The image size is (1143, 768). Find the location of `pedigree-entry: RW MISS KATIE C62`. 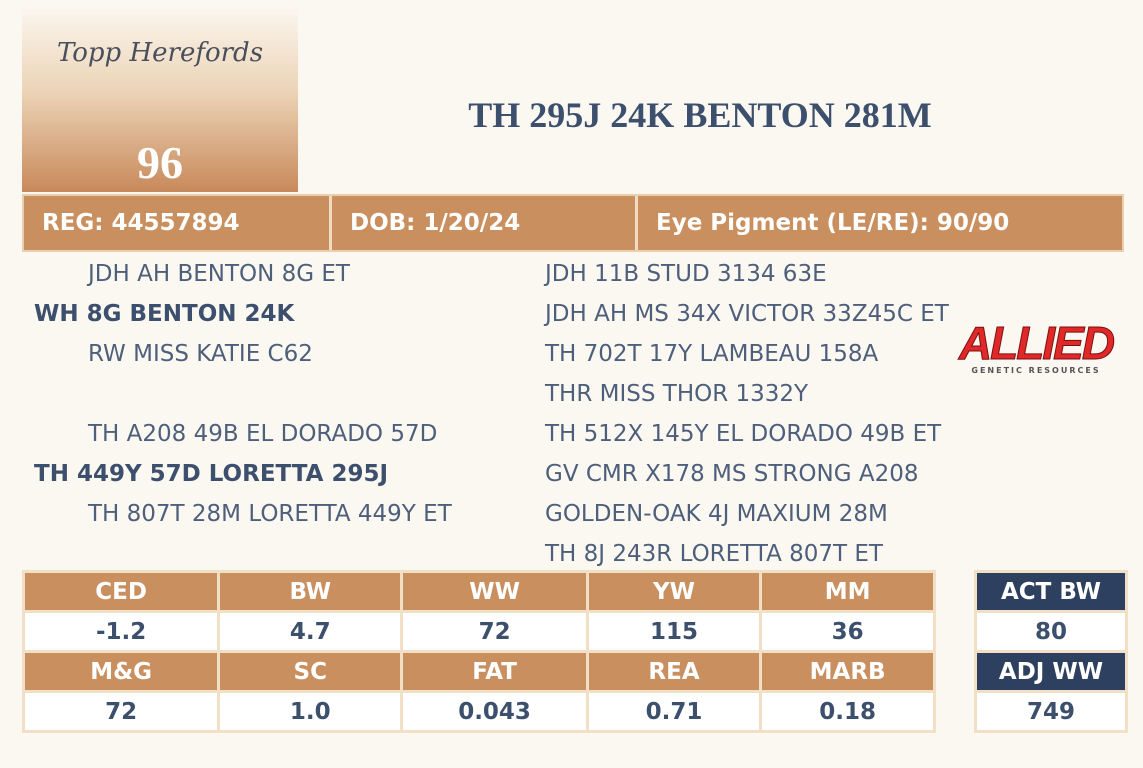

pedigree-entry: RW MISS KATIE C62 is located at coordinates (200, 354).